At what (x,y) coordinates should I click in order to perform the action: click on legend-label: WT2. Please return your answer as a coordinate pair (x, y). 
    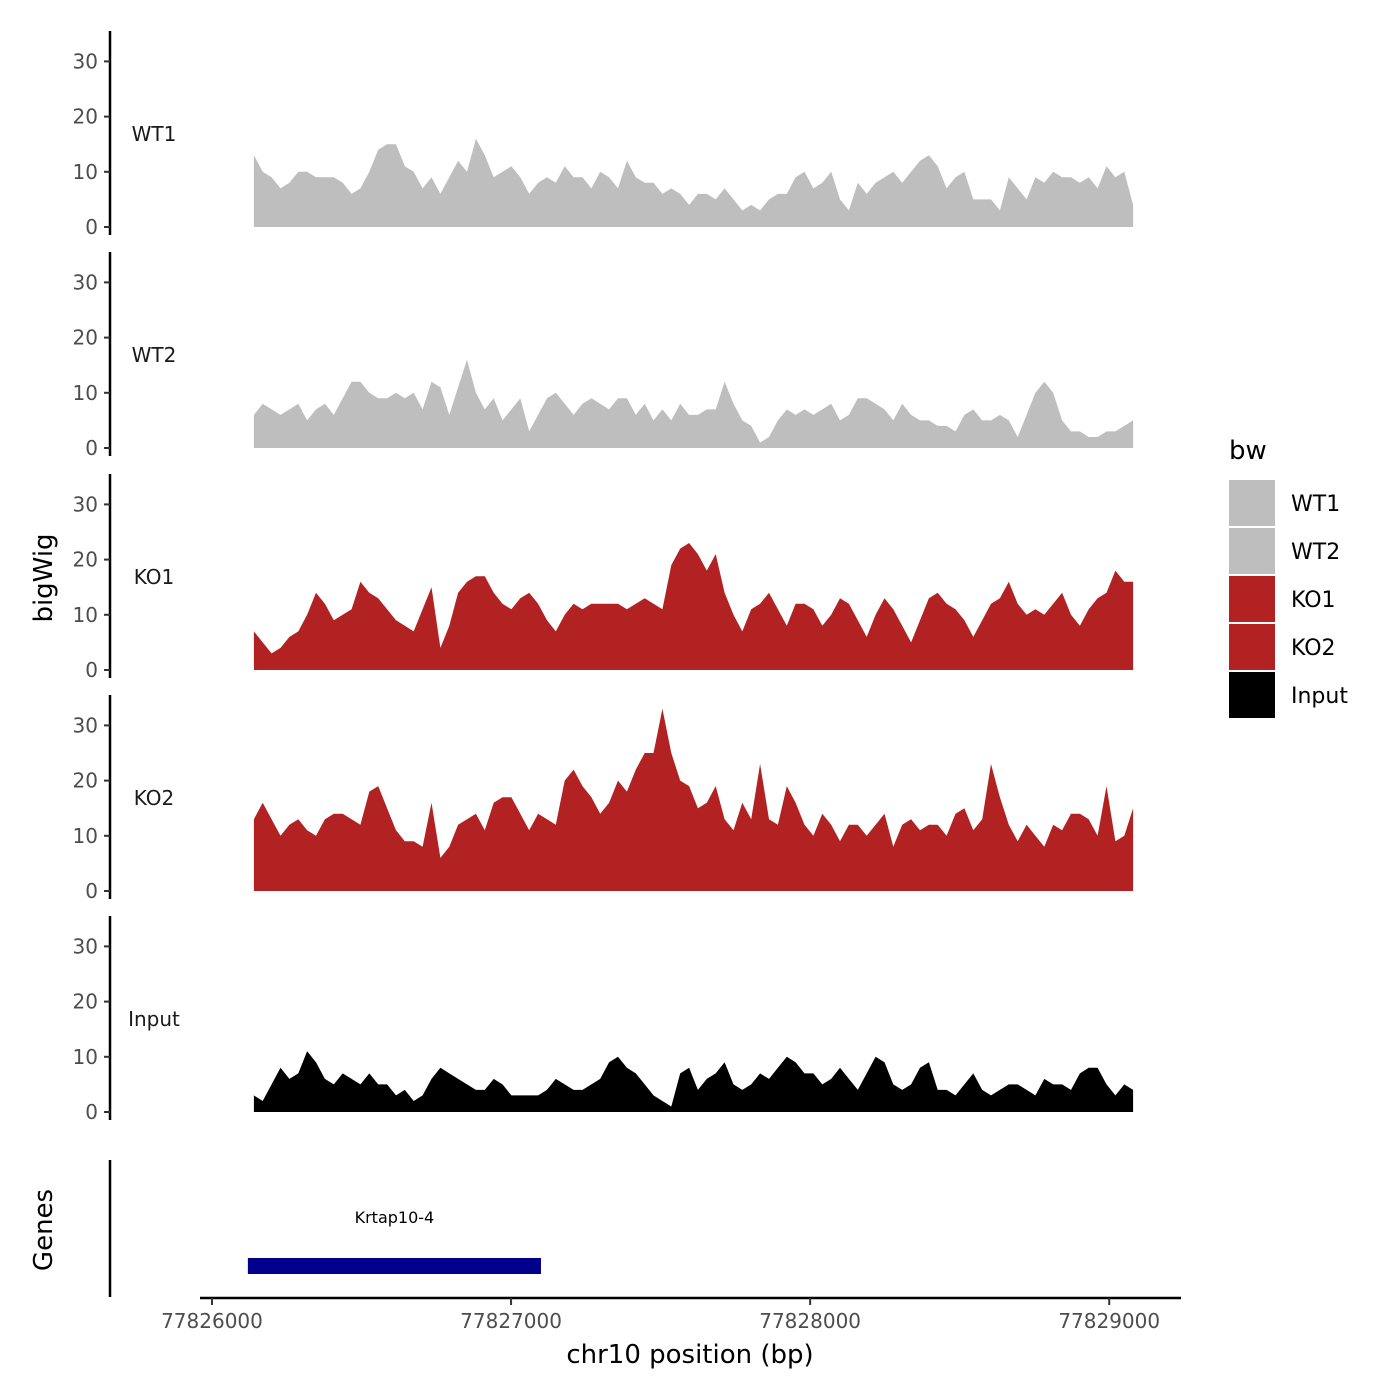
    Looking at the image, I should click on (1315, 552).